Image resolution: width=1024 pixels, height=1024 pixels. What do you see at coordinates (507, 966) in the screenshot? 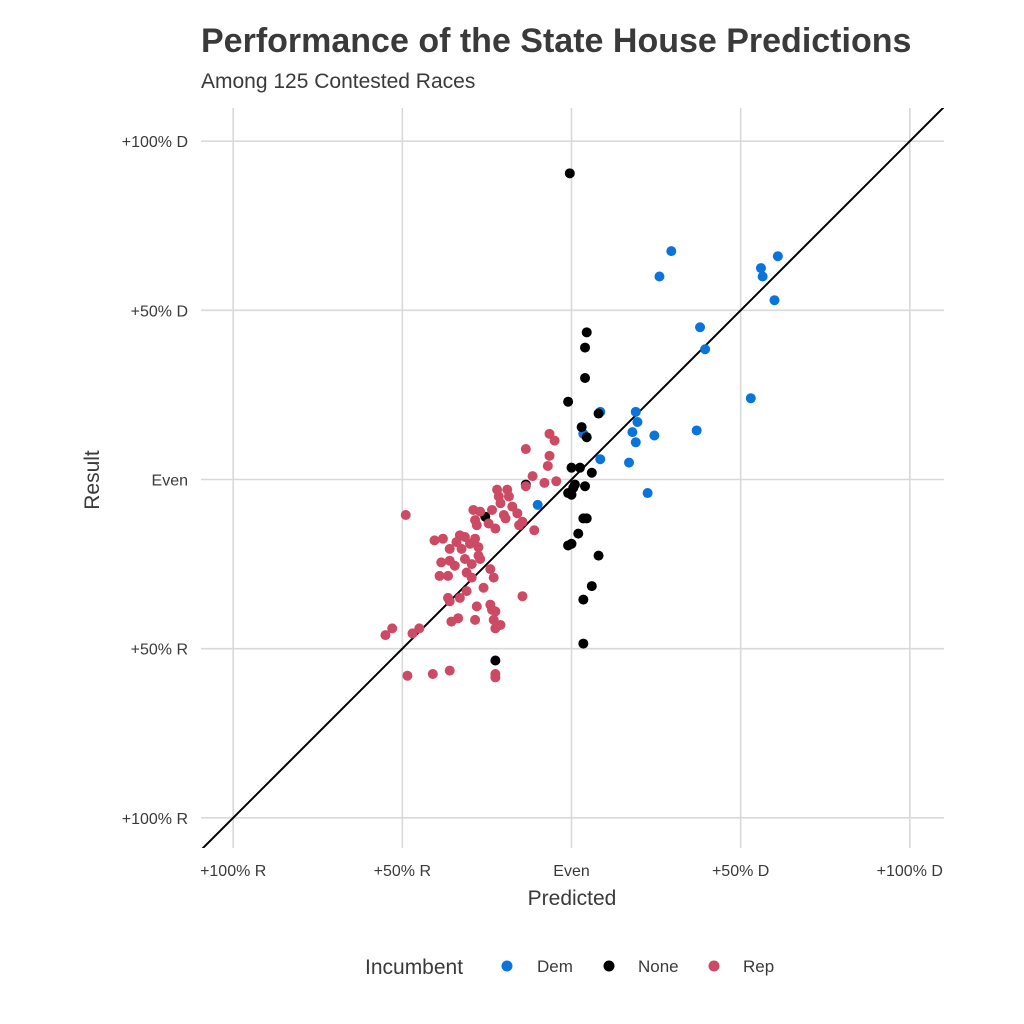
I see `legend-marker-dem` at bounding box center [507, 966].